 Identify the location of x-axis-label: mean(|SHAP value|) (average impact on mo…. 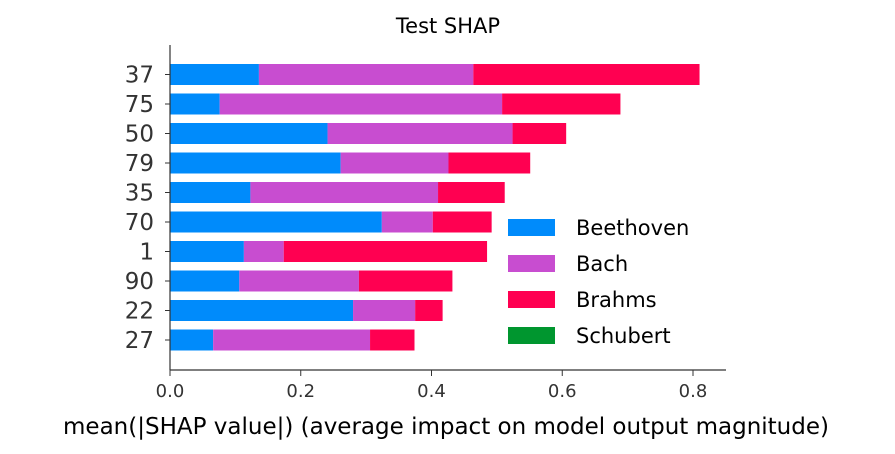
(446, 427).